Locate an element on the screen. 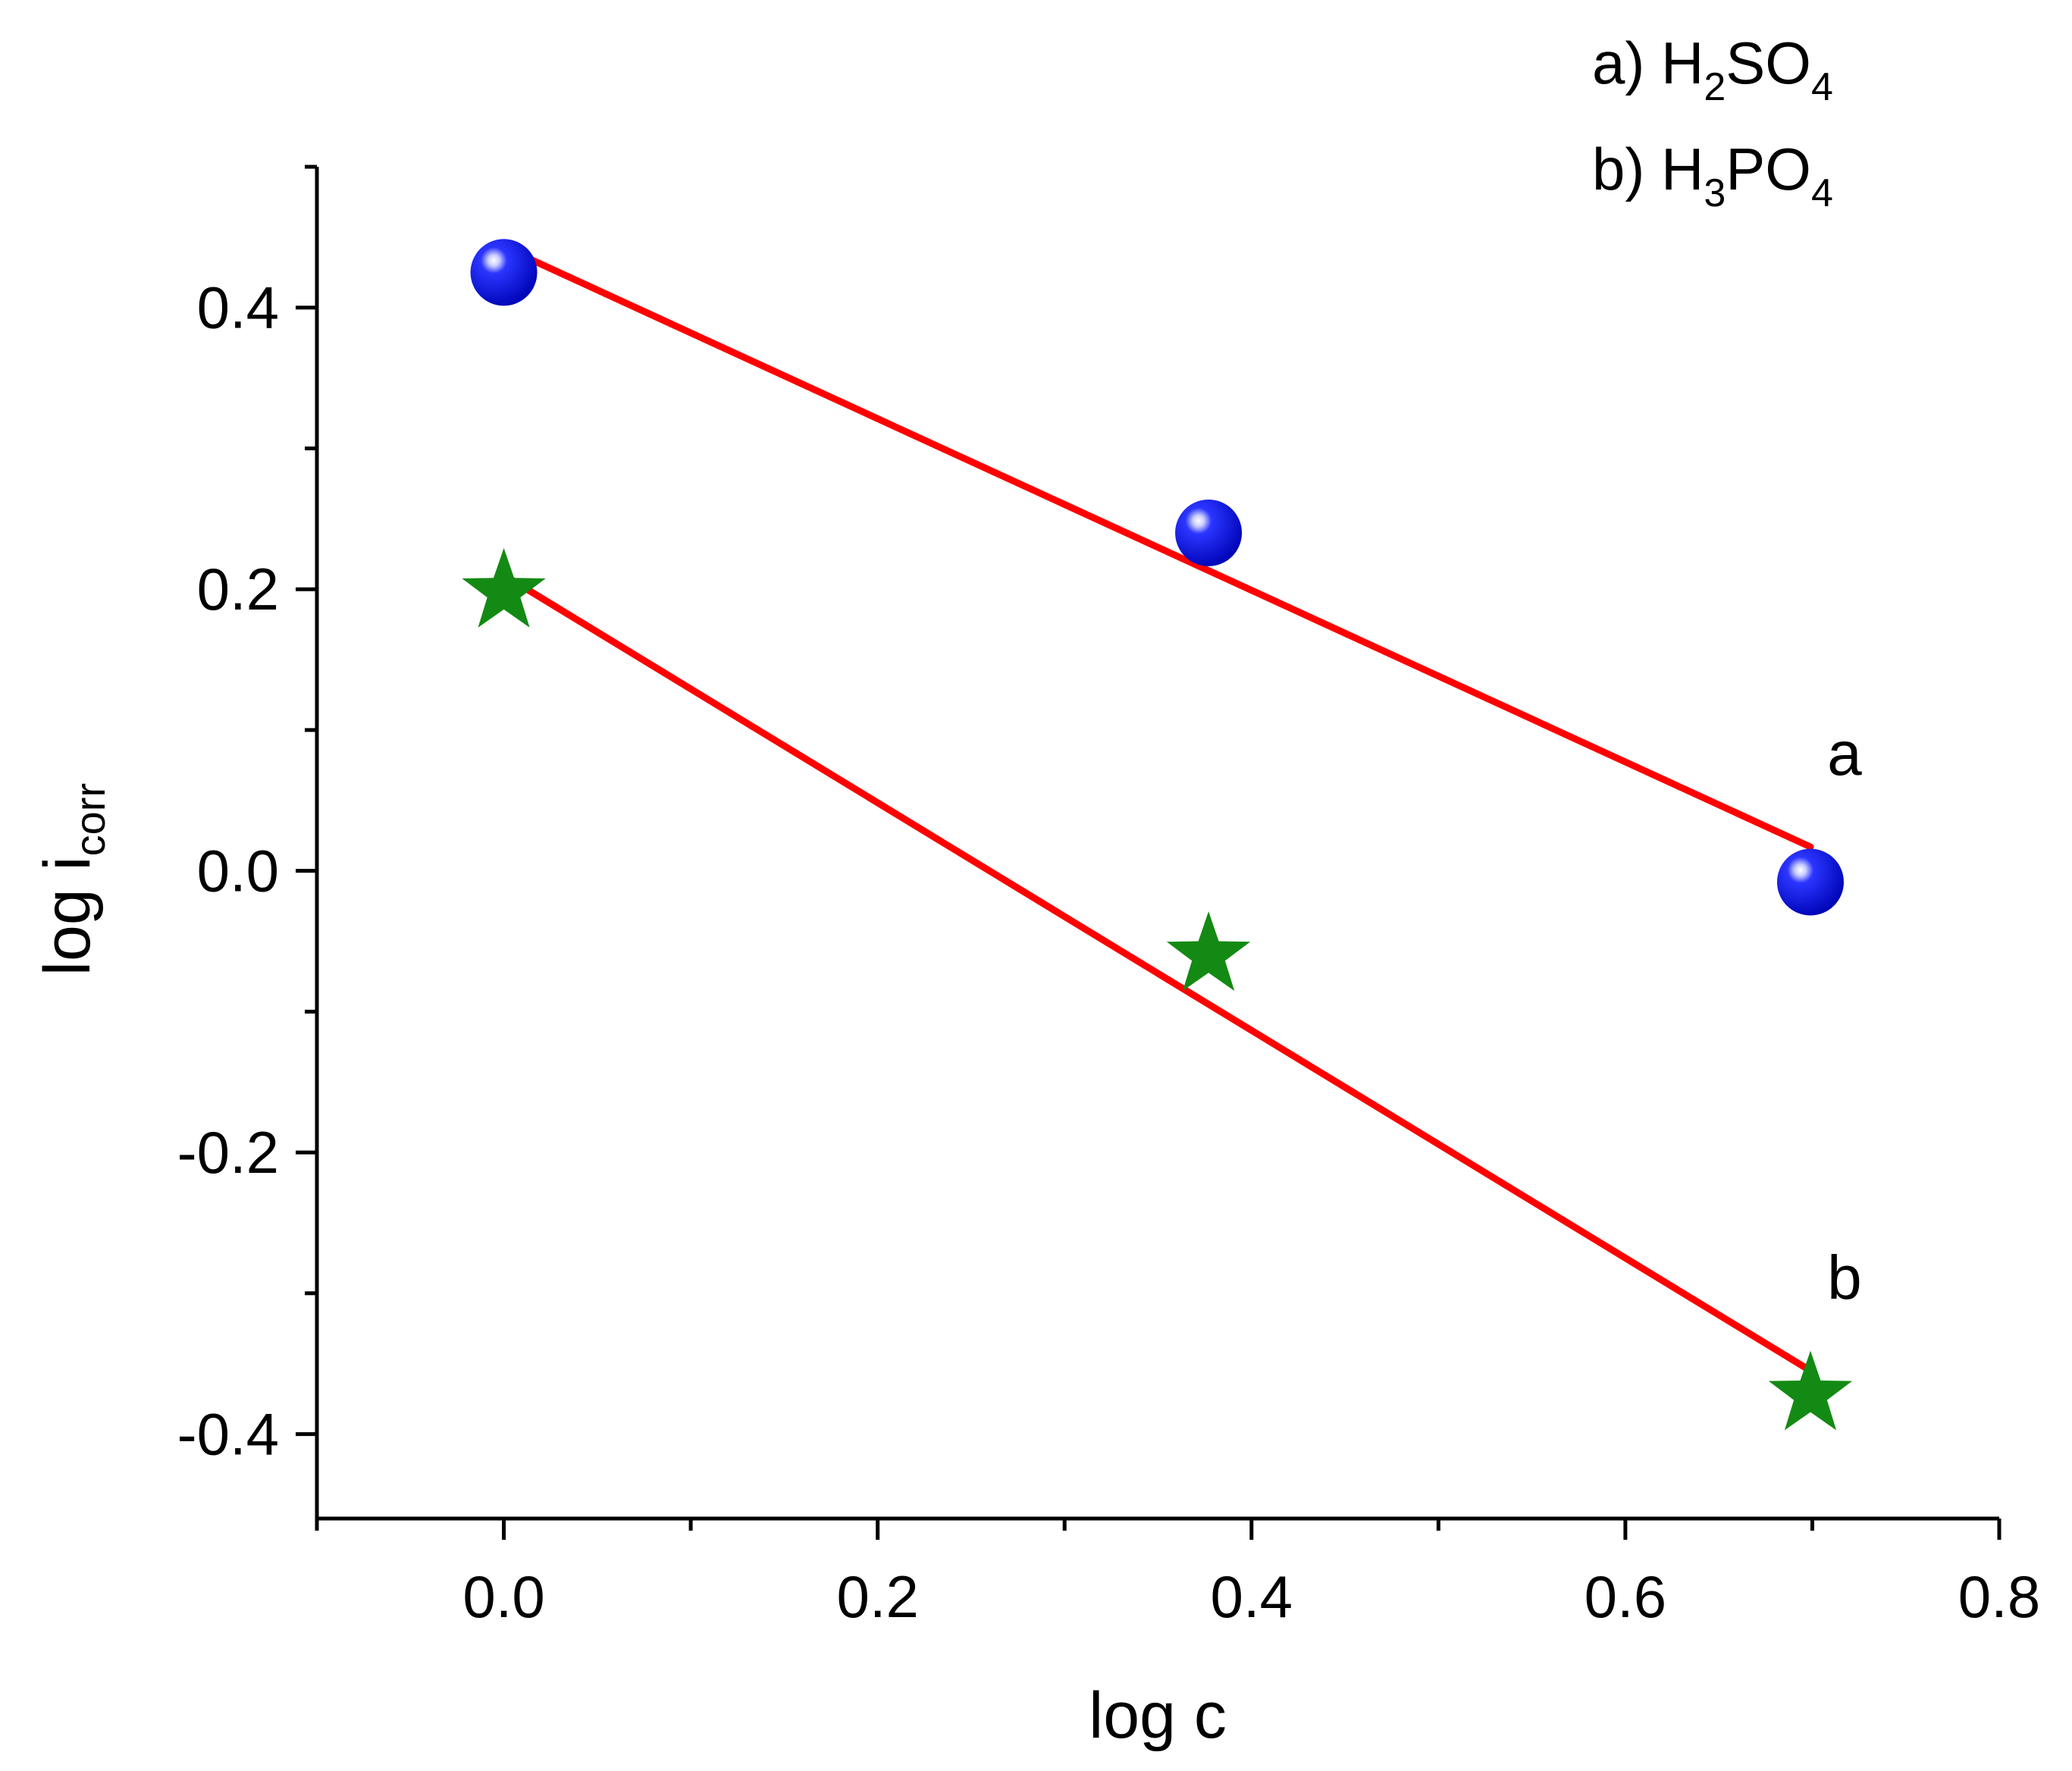 This screenshot has width=2072, height=1771. y-tick-label: 0.0 is located at coordinates (238, 871).